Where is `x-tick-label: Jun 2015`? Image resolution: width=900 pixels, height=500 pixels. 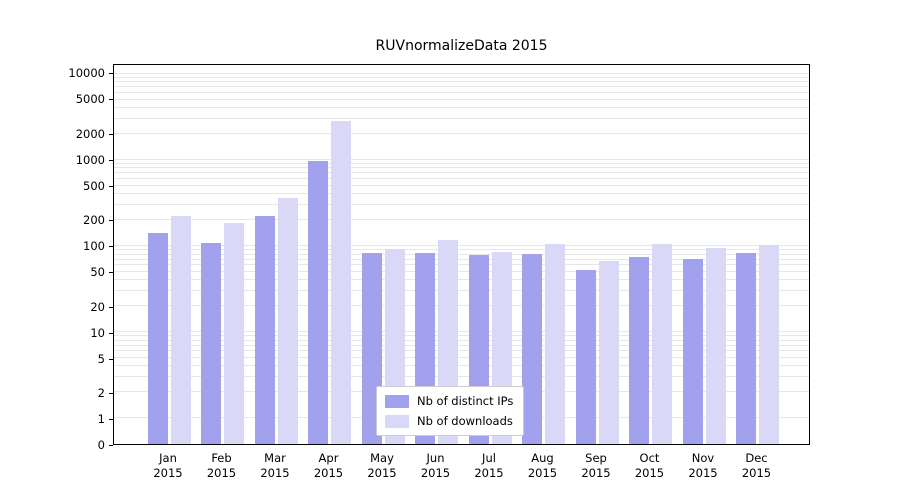 x-tick-label: Jun 2015 is located at coordinates (435, 465).